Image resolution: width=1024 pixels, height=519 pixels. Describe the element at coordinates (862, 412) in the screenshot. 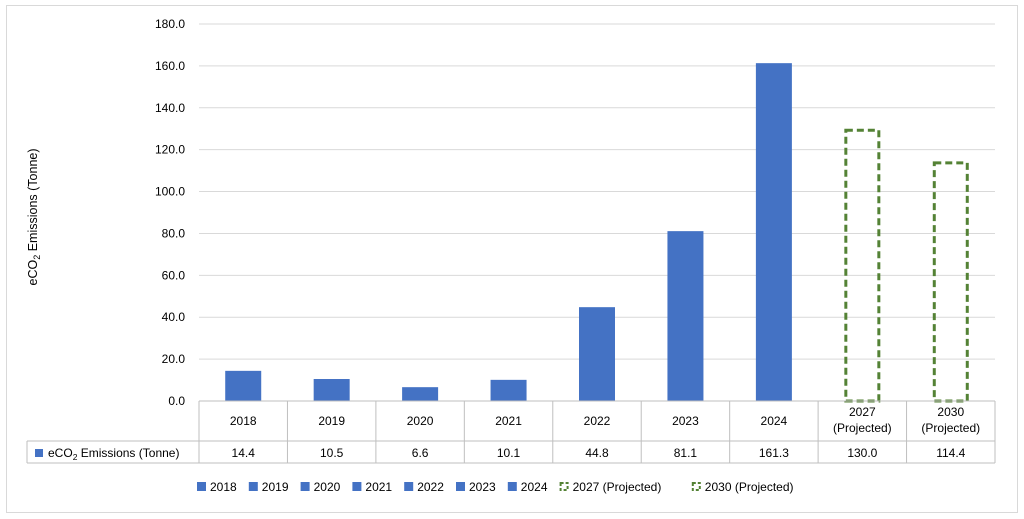

I see `category-label: 2027` at that location.